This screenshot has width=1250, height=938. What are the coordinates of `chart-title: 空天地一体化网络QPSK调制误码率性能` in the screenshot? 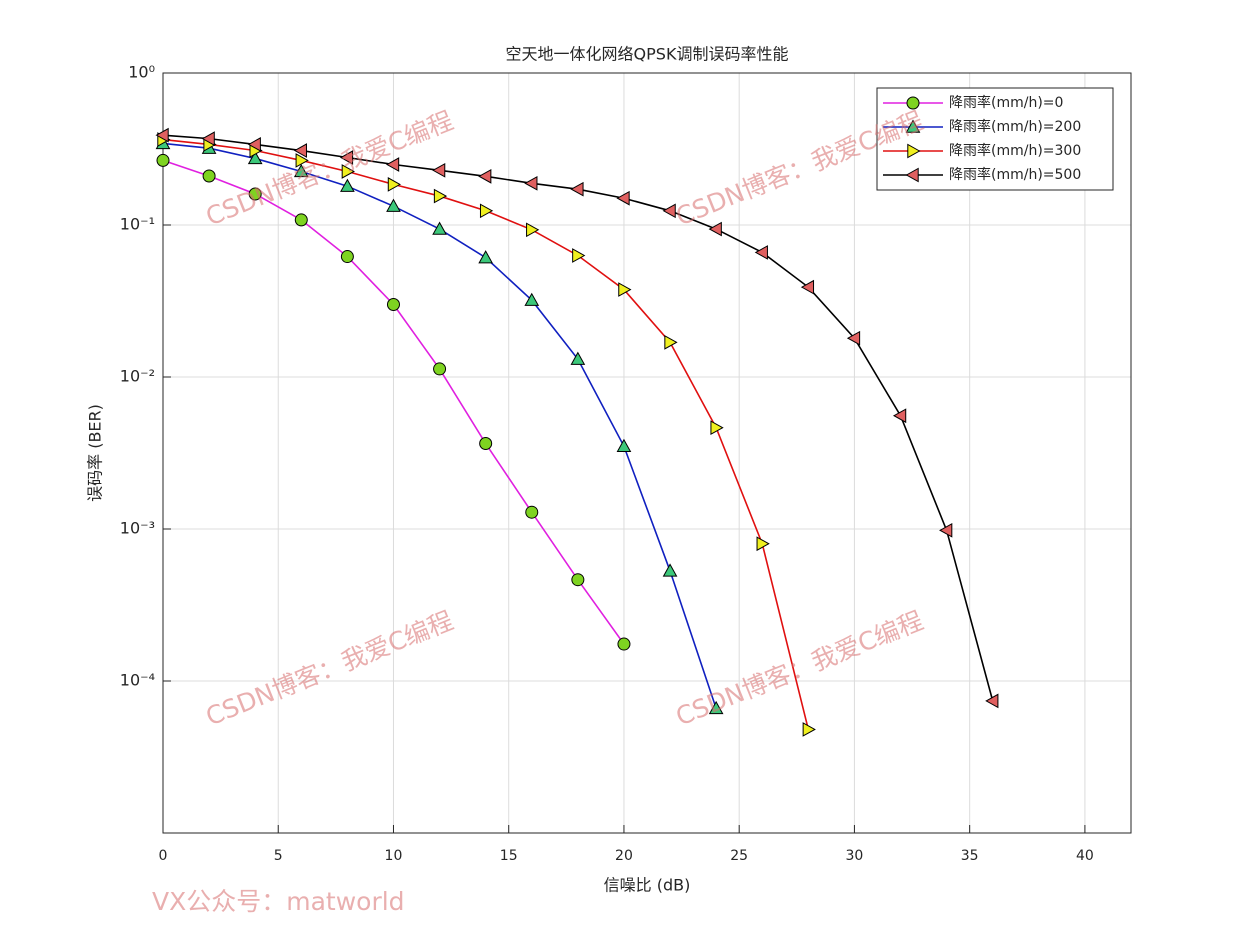 It's located at (647, 54).